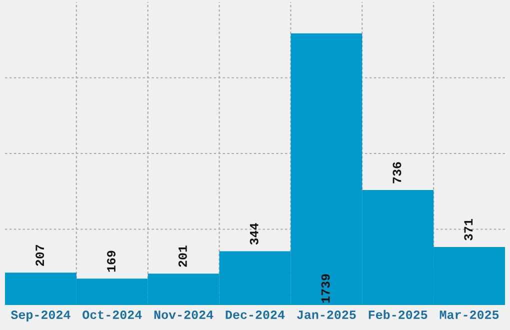 This screenshot has height=330, width=510. Describe the element at coordinates (254, 234) in the screenshot. I see `data-label: 344` at that location.